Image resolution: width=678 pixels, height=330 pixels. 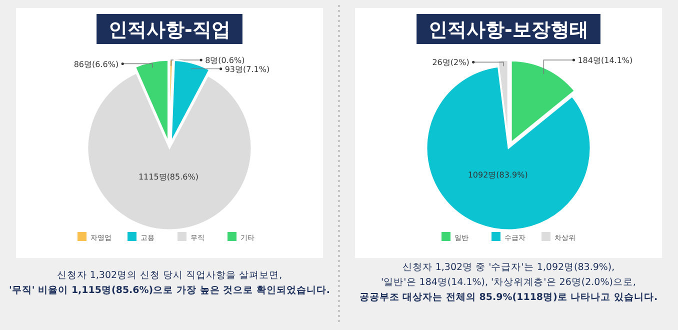 I want to click on chart-title: 인적사항-보장형태, so click(x=508, y=30).